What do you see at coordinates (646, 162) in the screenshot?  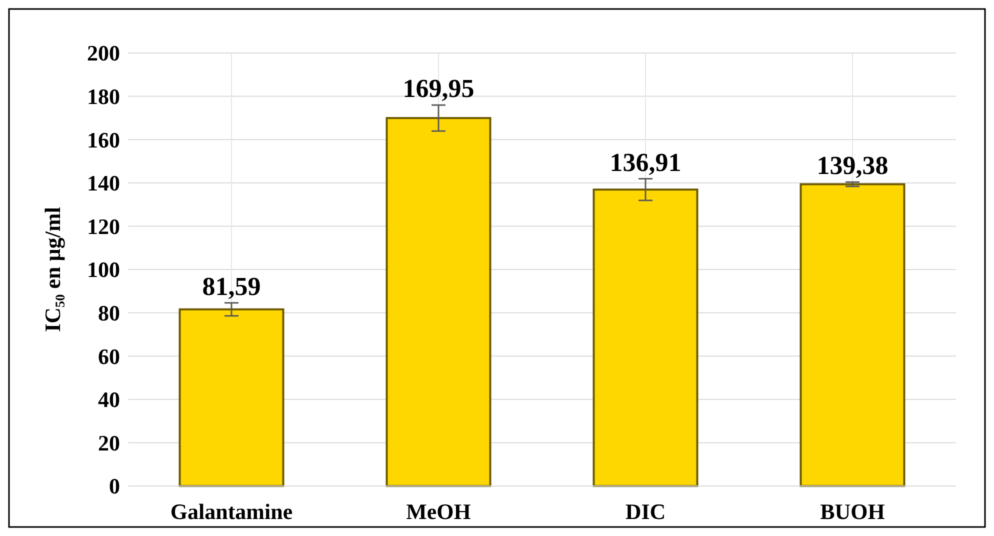 I see `data-label: 136,91` at bounding box center [646, 162].